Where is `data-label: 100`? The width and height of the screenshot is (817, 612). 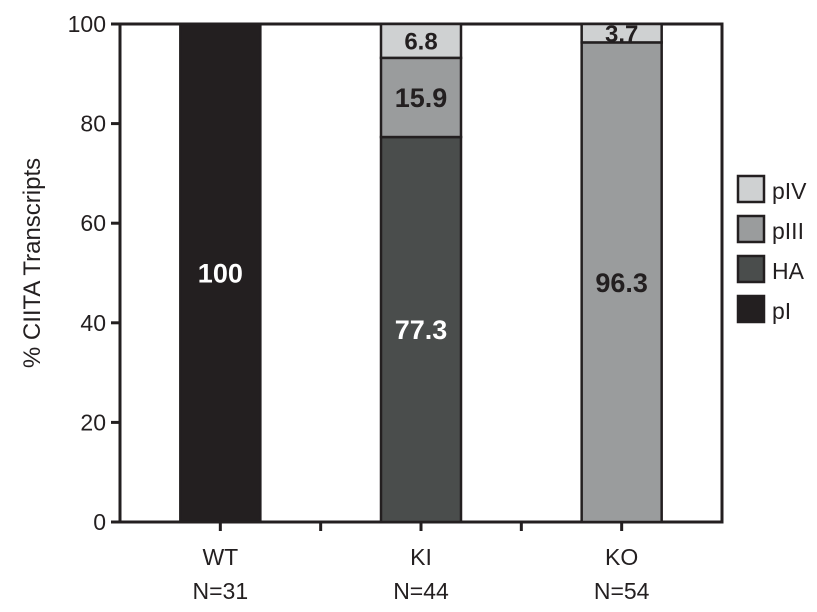 data-label: 100 is located at coordinates (220, 274).